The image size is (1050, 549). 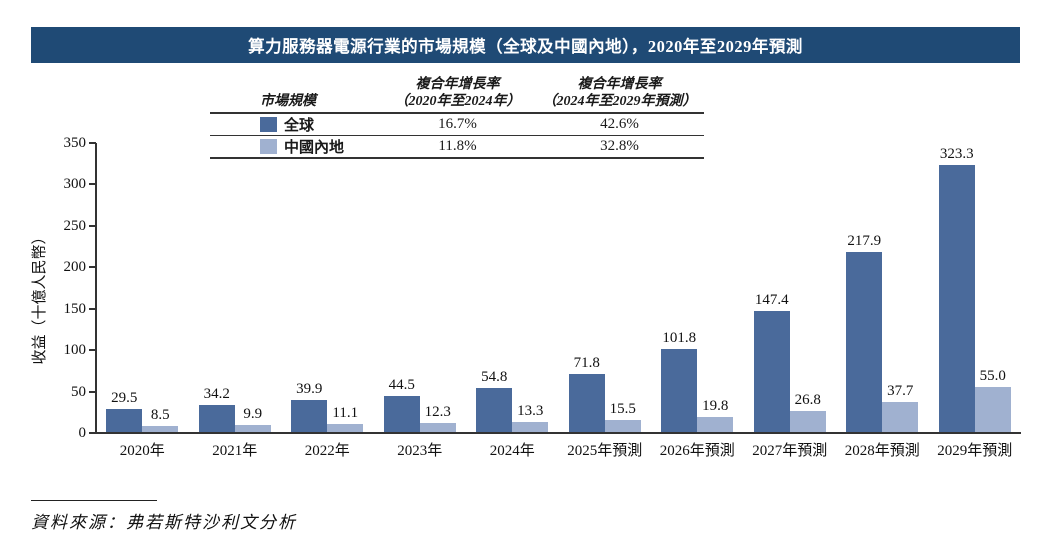 I want to click on y-tick-label: 150, so click(x=75, y=308).